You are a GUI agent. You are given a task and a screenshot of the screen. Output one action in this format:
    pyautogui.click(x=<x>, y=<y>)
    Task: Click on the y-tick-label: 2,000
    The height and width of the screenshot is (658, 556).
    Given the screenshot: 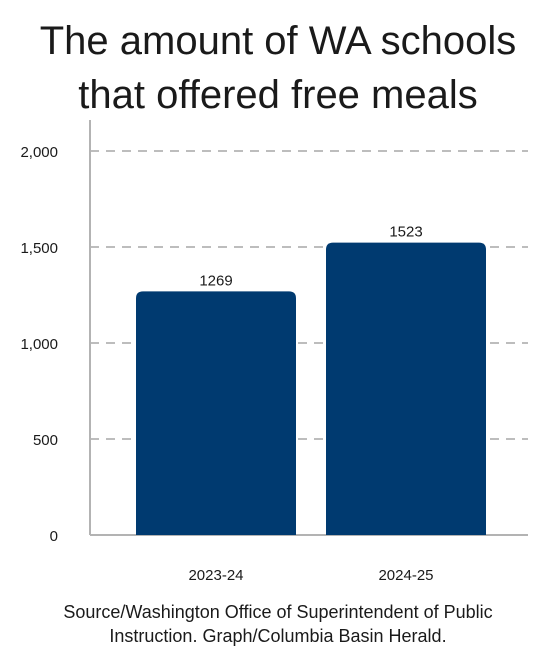 What is the action you would take?
    pyautogui.click(x=39, y=152)
    